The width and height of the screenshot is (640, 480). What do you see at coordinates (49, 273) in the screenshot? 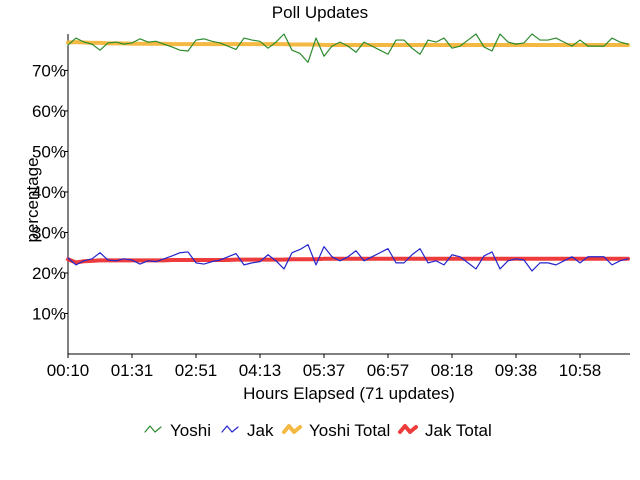
I see `y-tick-label: 20%` at bounding box center [49, 273].